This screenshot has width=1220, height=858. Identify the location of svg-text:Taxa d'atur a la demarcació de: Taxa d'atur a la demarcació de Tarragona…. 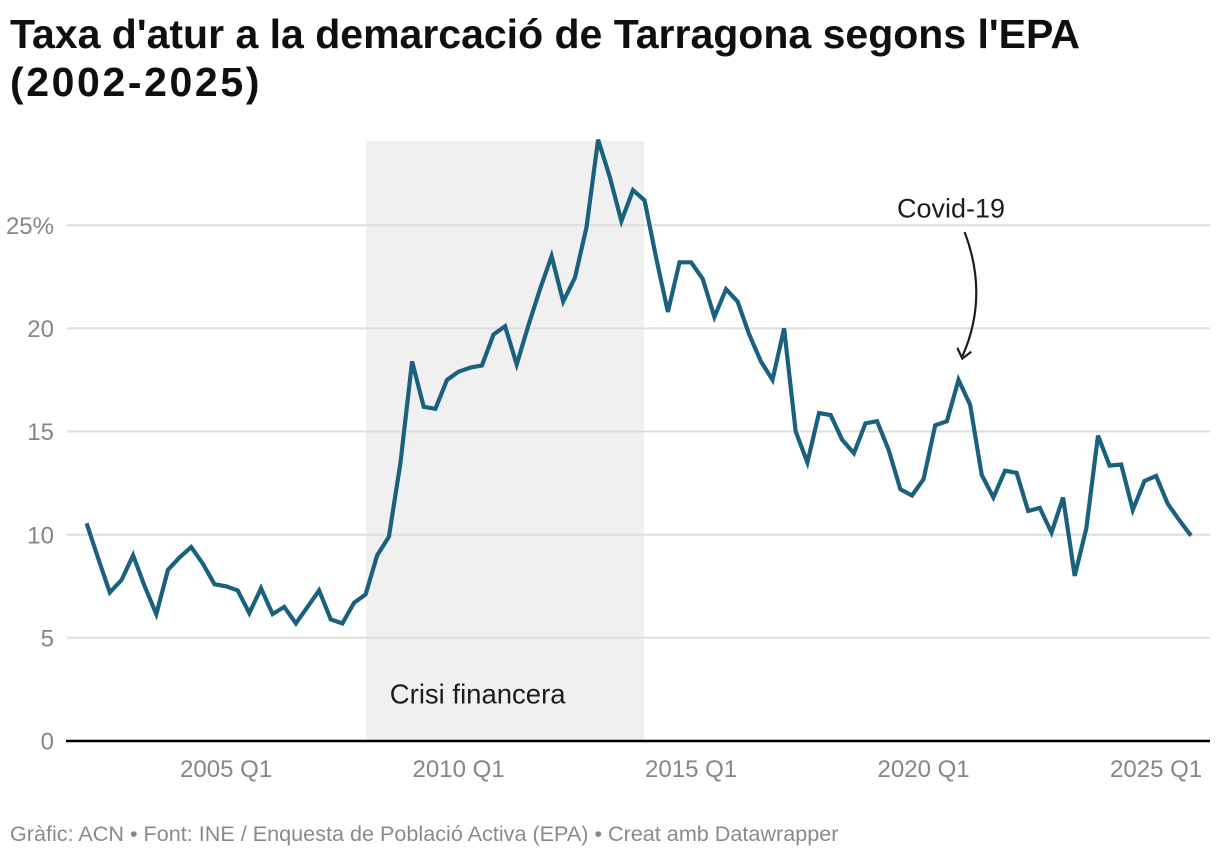
(545, 34).